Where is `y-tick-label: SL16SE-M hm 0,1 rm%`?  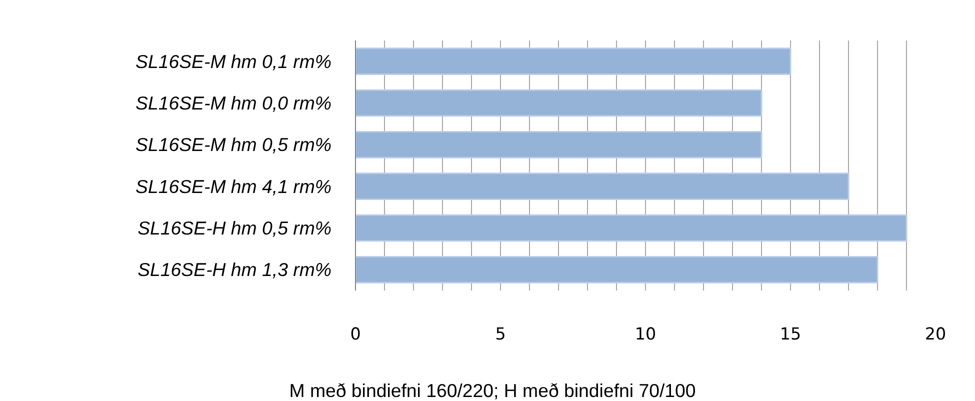
y-tick-label: SL16SE-M hm 0,1 rm% is located at coordinates (234, 61).